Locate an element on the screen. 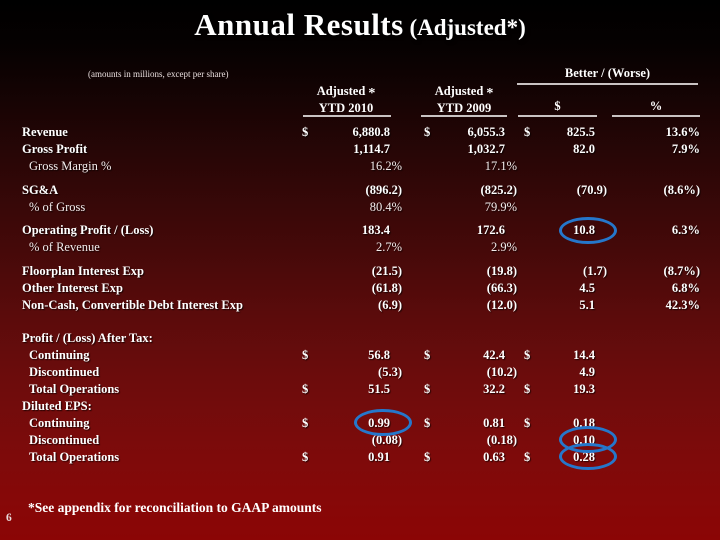 The image size is (720, 540). cell-value: 4.9 is located at coordinates (587, 371).